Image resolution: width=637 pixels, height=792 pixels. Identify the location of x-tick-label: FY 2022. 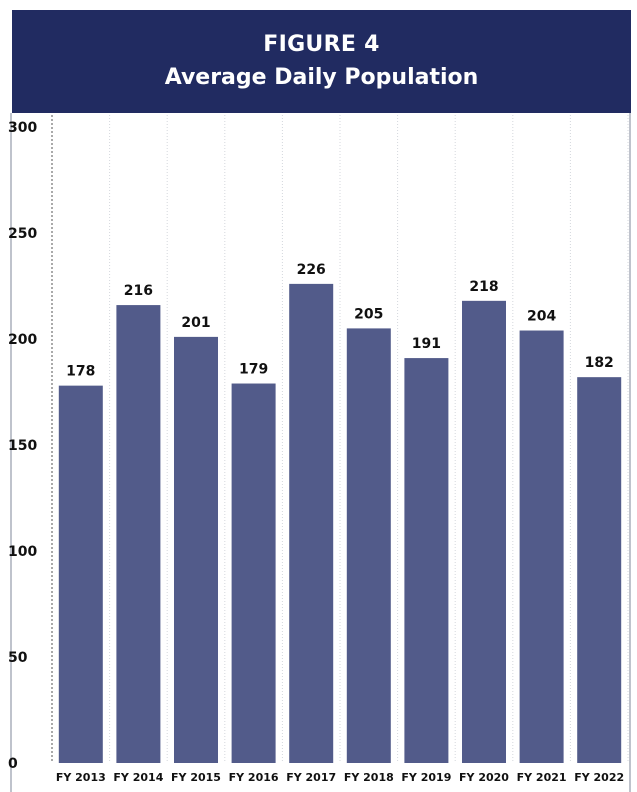
(599, 777).